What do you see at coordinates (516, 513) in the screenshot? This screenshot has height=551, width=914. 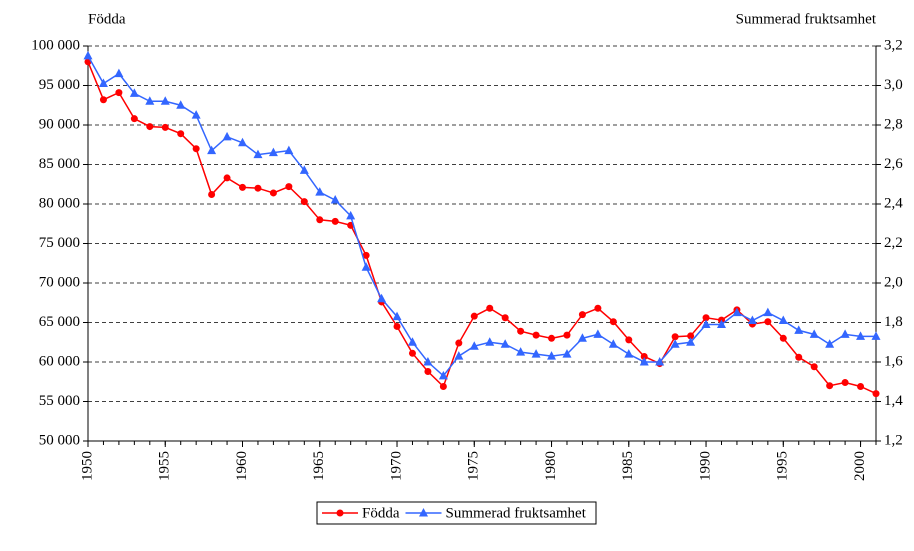 I see `legend-label: Summerad fruktsamhet` at bounding box center [516, 513].